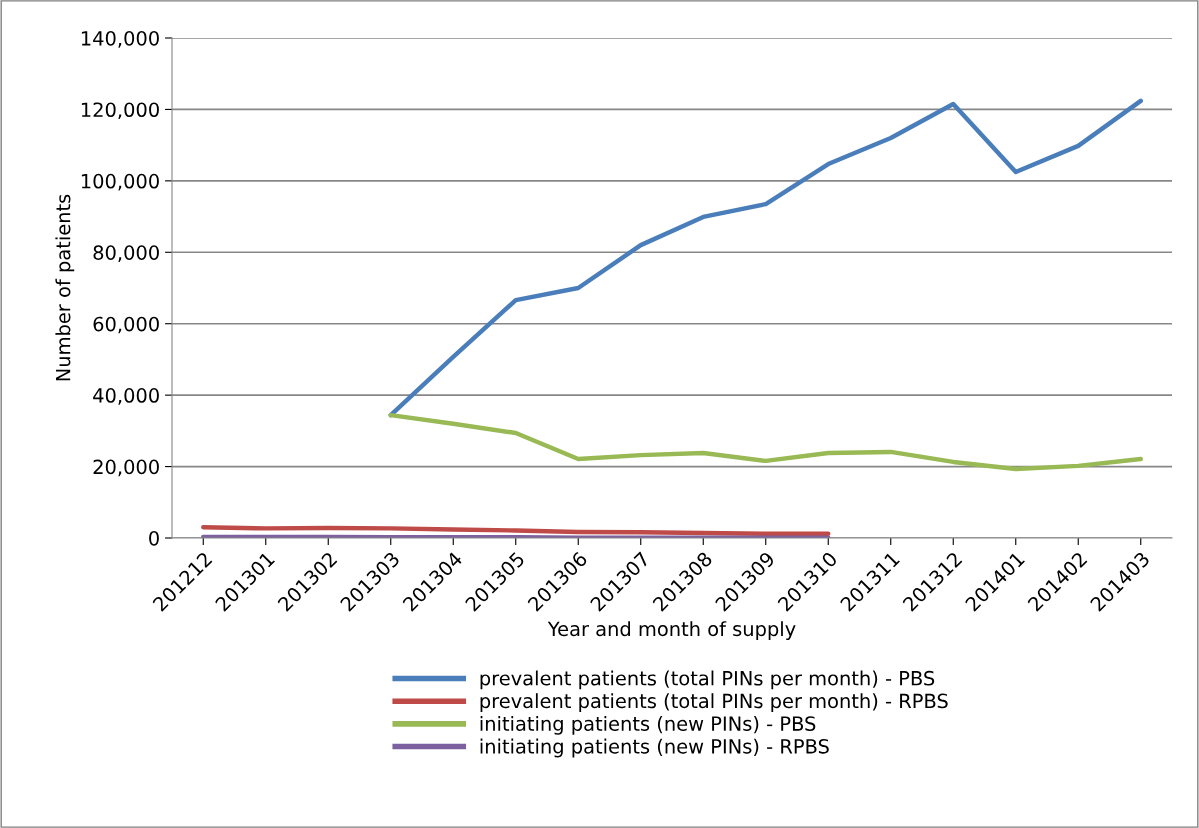 The height and width of the screenshot is (828, 1199). Describe the element at coordinates (120, 111) in the screenshot. I see `y-tick-label: 120,000` at that location.